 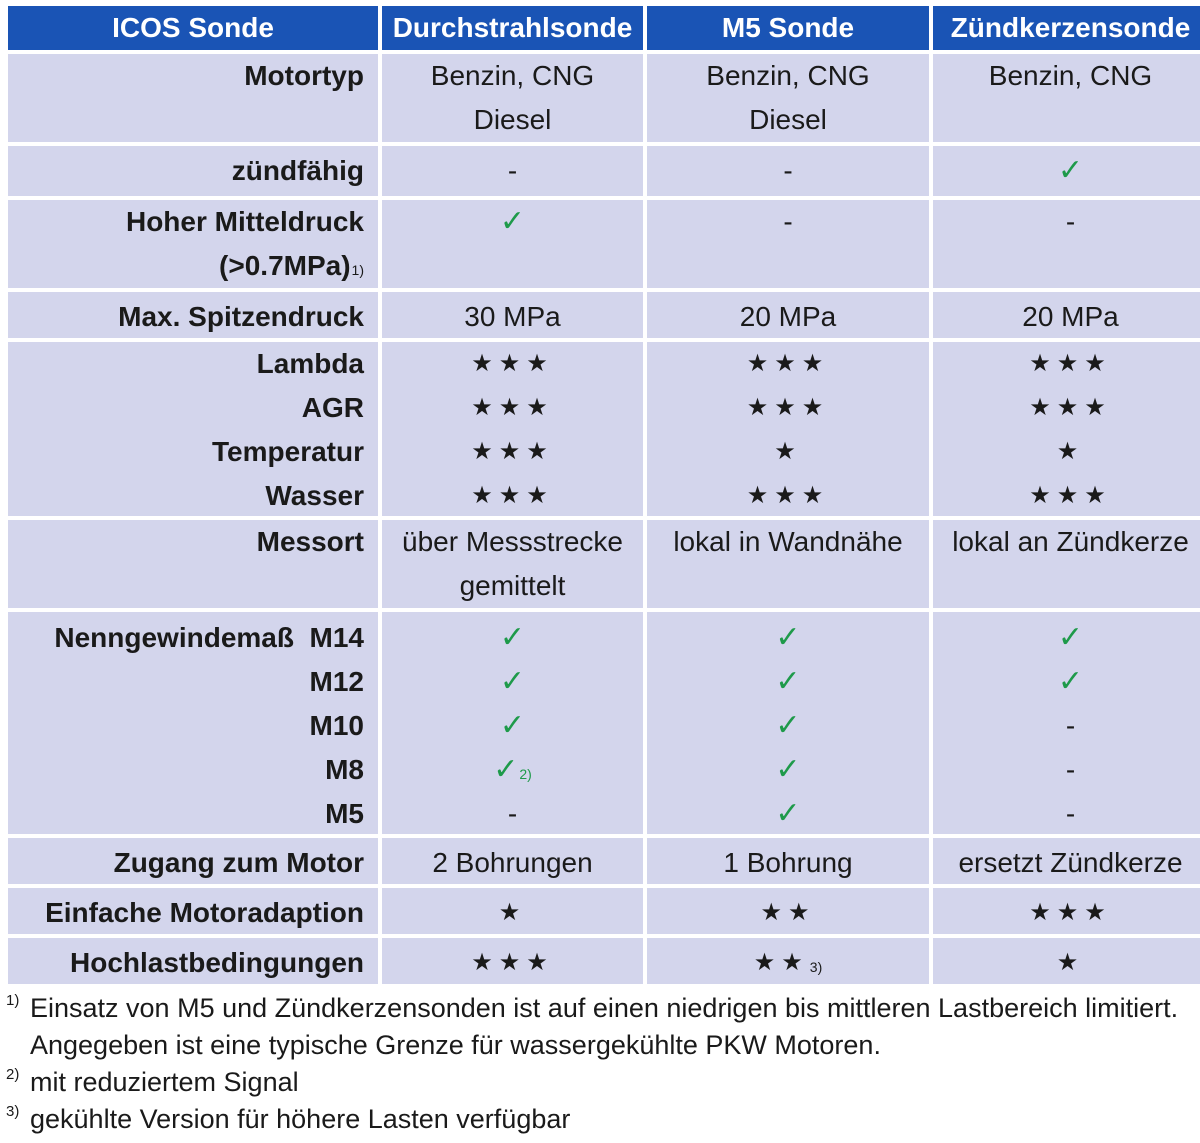 What do you see at coordinates (1066, 28) in the screenshot?
I see `header-zuendkerzensonde: Zündkerzensonde` at bounding box center [1066, 28].